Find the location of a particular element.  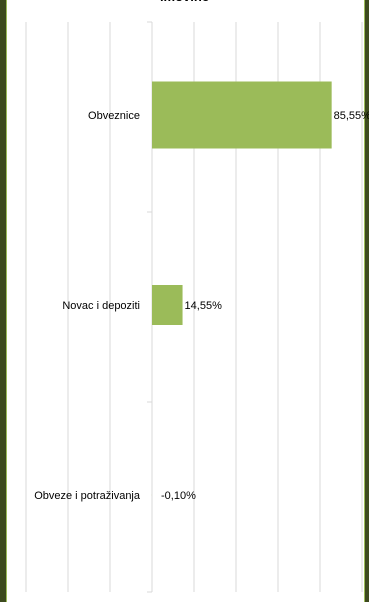

category-label: Obveznice is located at coordinates (114, 116).